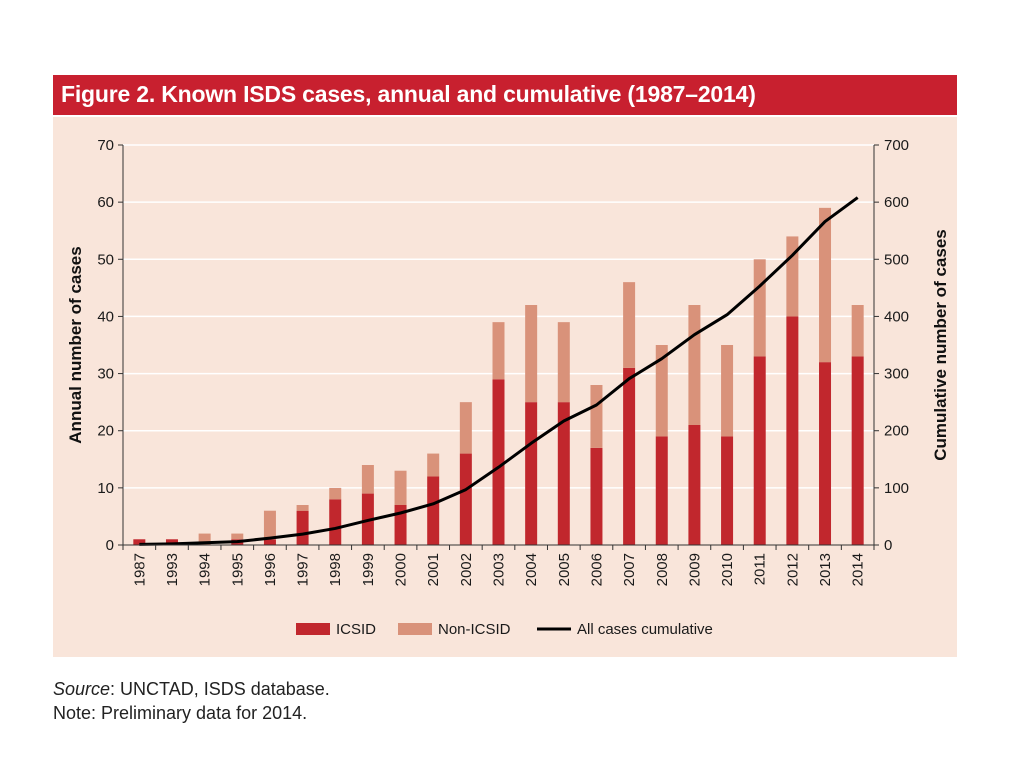 This screenshot has width=1024, height=768. Describe the element at coordinates (466, 569) in the screenshot. I see `x-tick-label: 2002` at that location.